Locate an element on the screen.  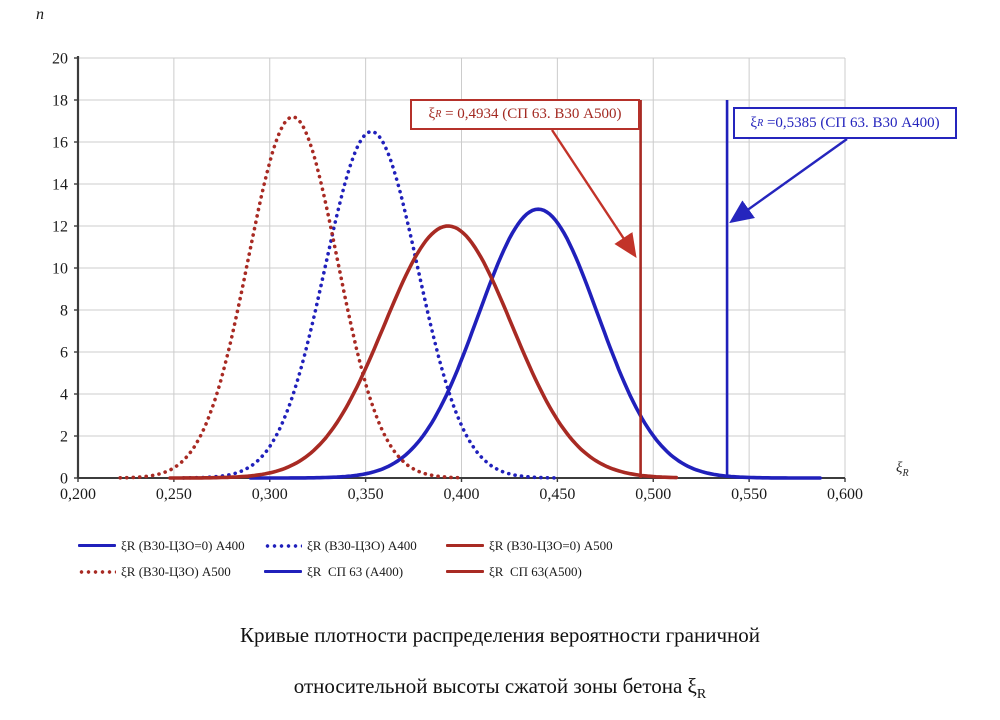
legend-item-3: ξR (В30-ЦЗО) А500 is located at coordinates (171, 571).